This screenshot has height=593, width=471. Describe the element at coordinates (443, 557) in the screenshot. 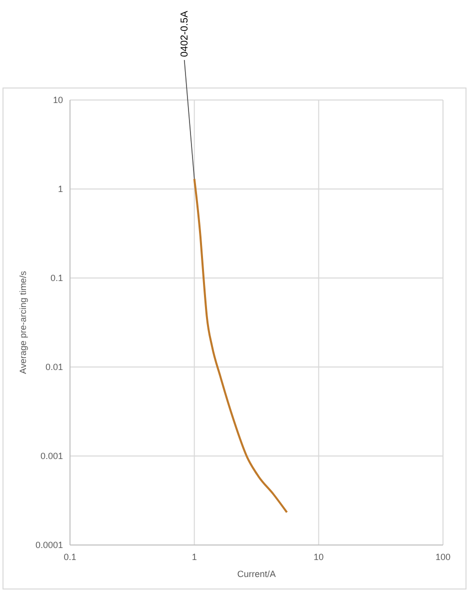

I see `x-tick-label: 100` at that location.